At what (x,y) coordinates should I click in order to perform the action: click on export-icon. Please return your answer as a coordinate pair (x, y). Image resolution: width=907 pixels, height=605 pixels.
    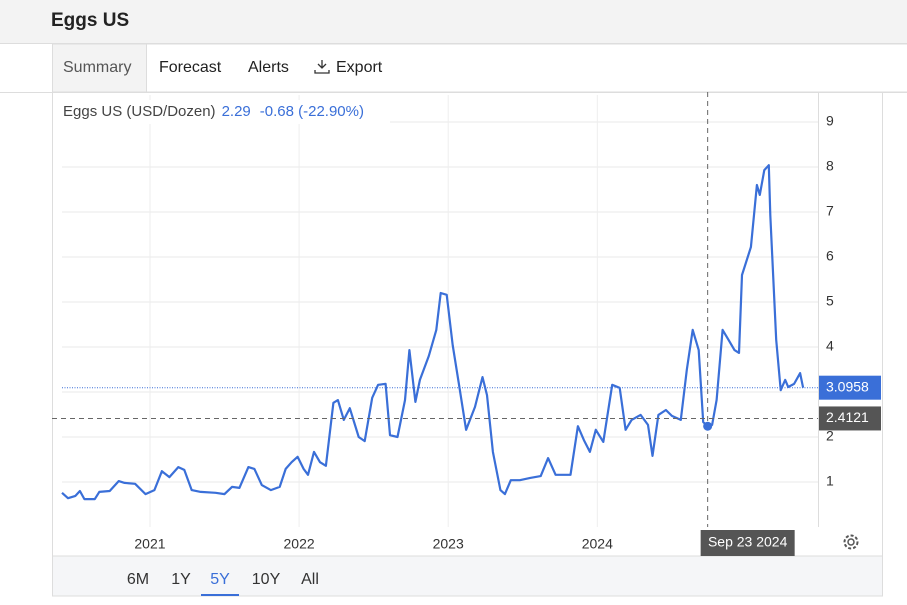
    Looking at the image, I should click on (322, 66).